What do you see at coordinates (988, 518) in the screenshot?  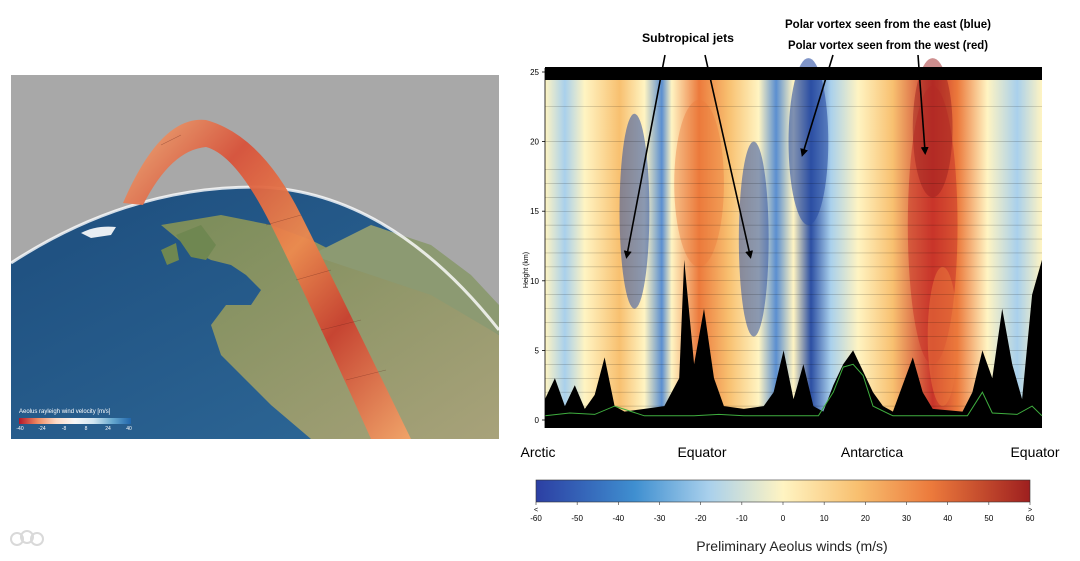 I see `colorbar-tick-label: 50` at bounding box center [988, 518].